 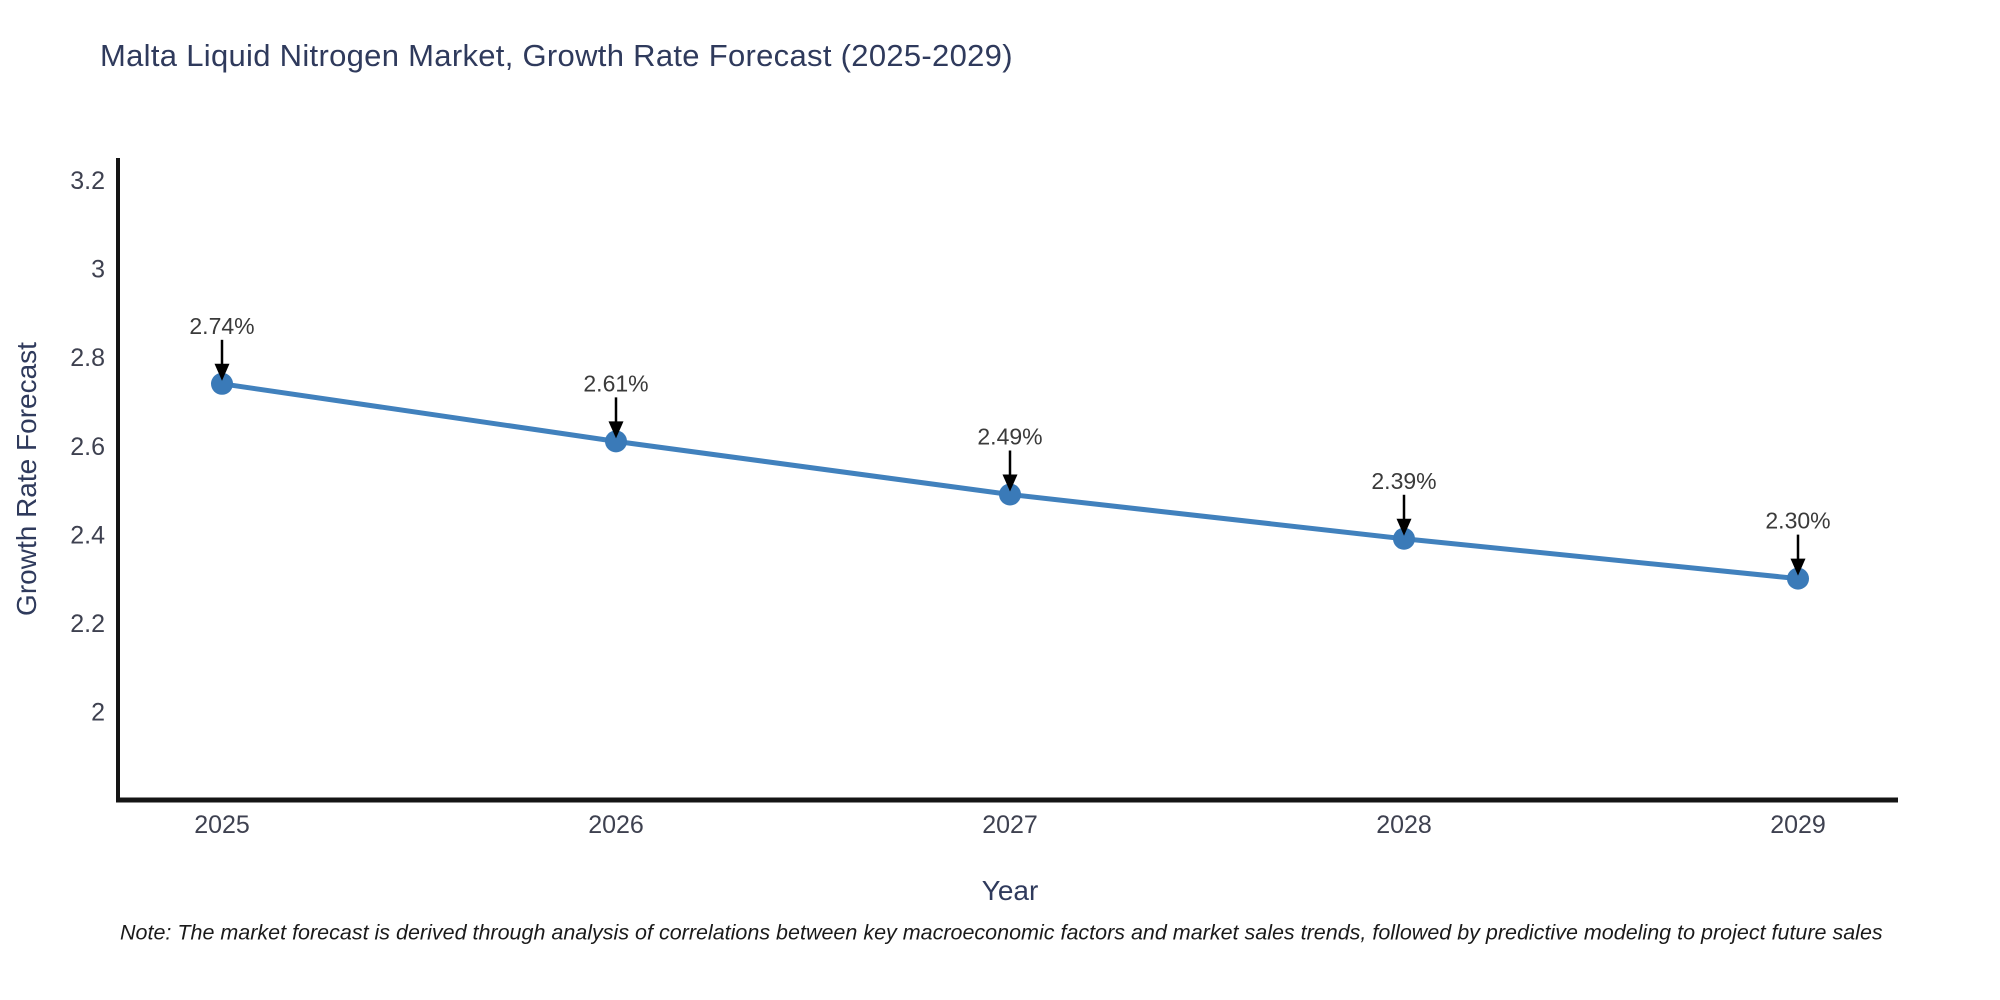 What do you see at coordinates (616, 825) in the screenshot?
I see `x-tick-label: 2026` at bounding box center [616, 825].